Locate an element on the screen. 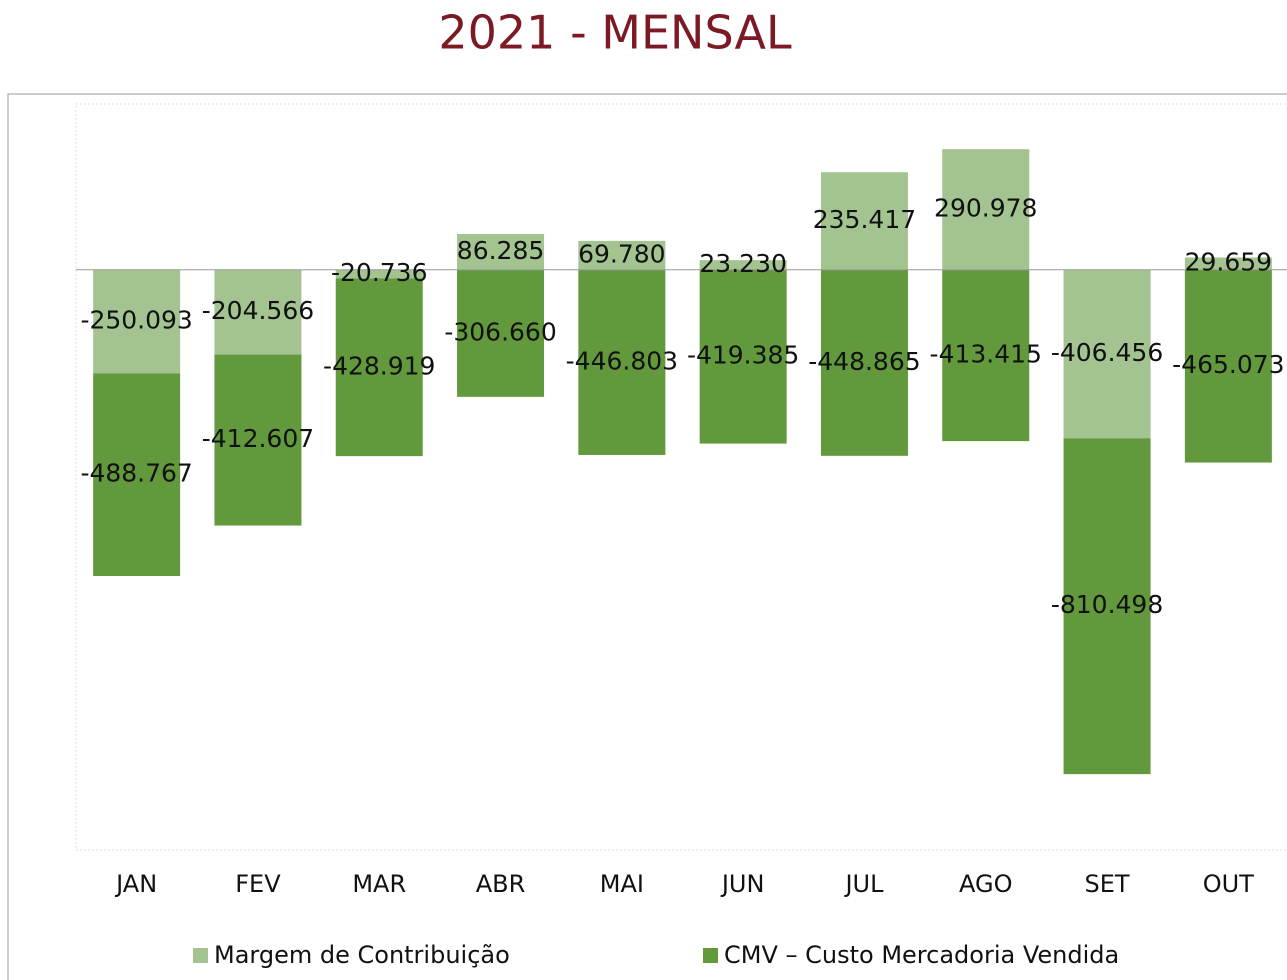 Image resolution: width=1287 pixels, height=980 pixels. chart-title: 2021 - MENSAL is located at coordinates (615, 33).